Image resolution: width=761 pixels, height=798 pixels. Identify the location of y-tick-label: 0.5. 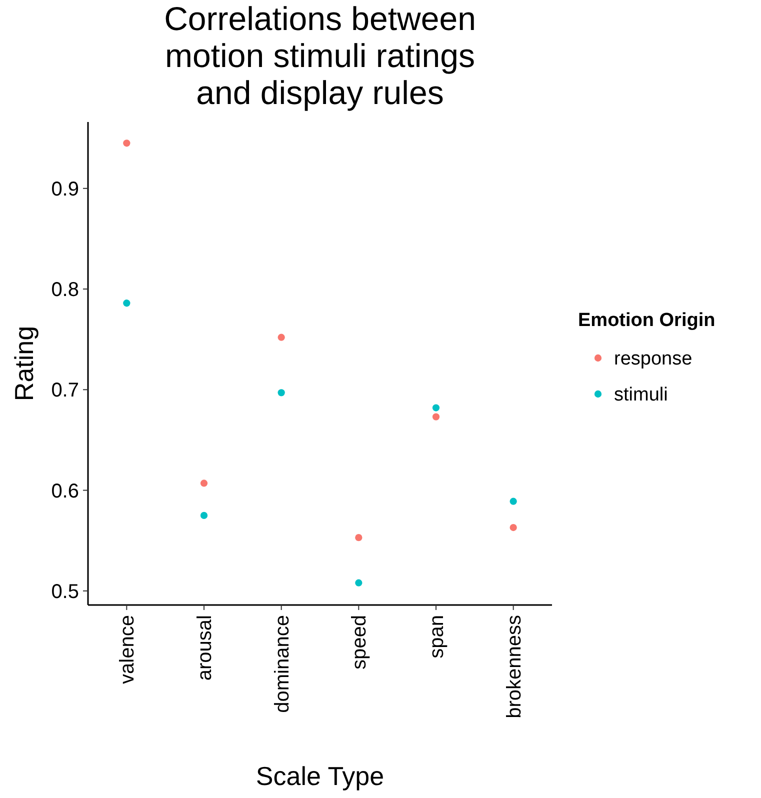
(65, 591).